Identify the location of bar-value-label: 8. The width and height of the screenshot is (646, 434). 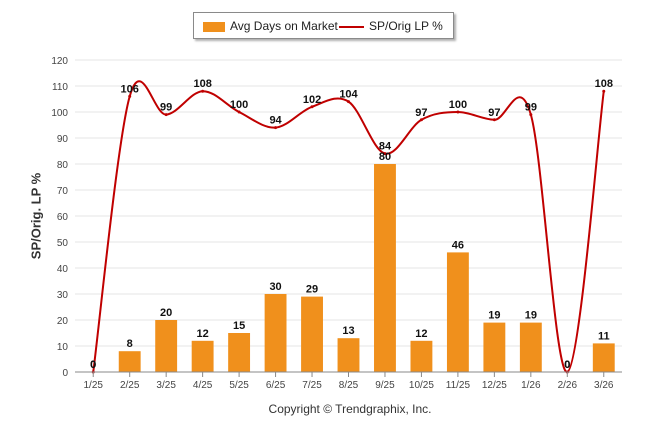
(130, 344).